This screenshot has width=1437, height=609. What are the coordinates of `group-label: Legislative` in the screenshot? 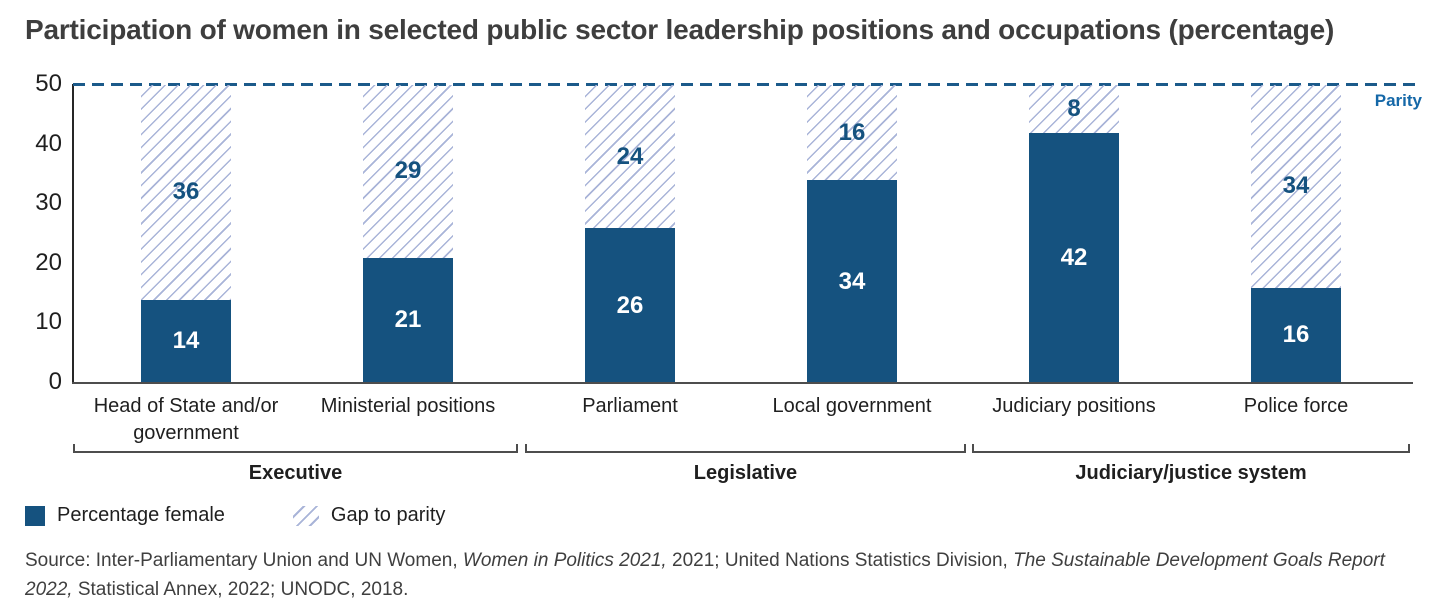 It's located at (745, 473).